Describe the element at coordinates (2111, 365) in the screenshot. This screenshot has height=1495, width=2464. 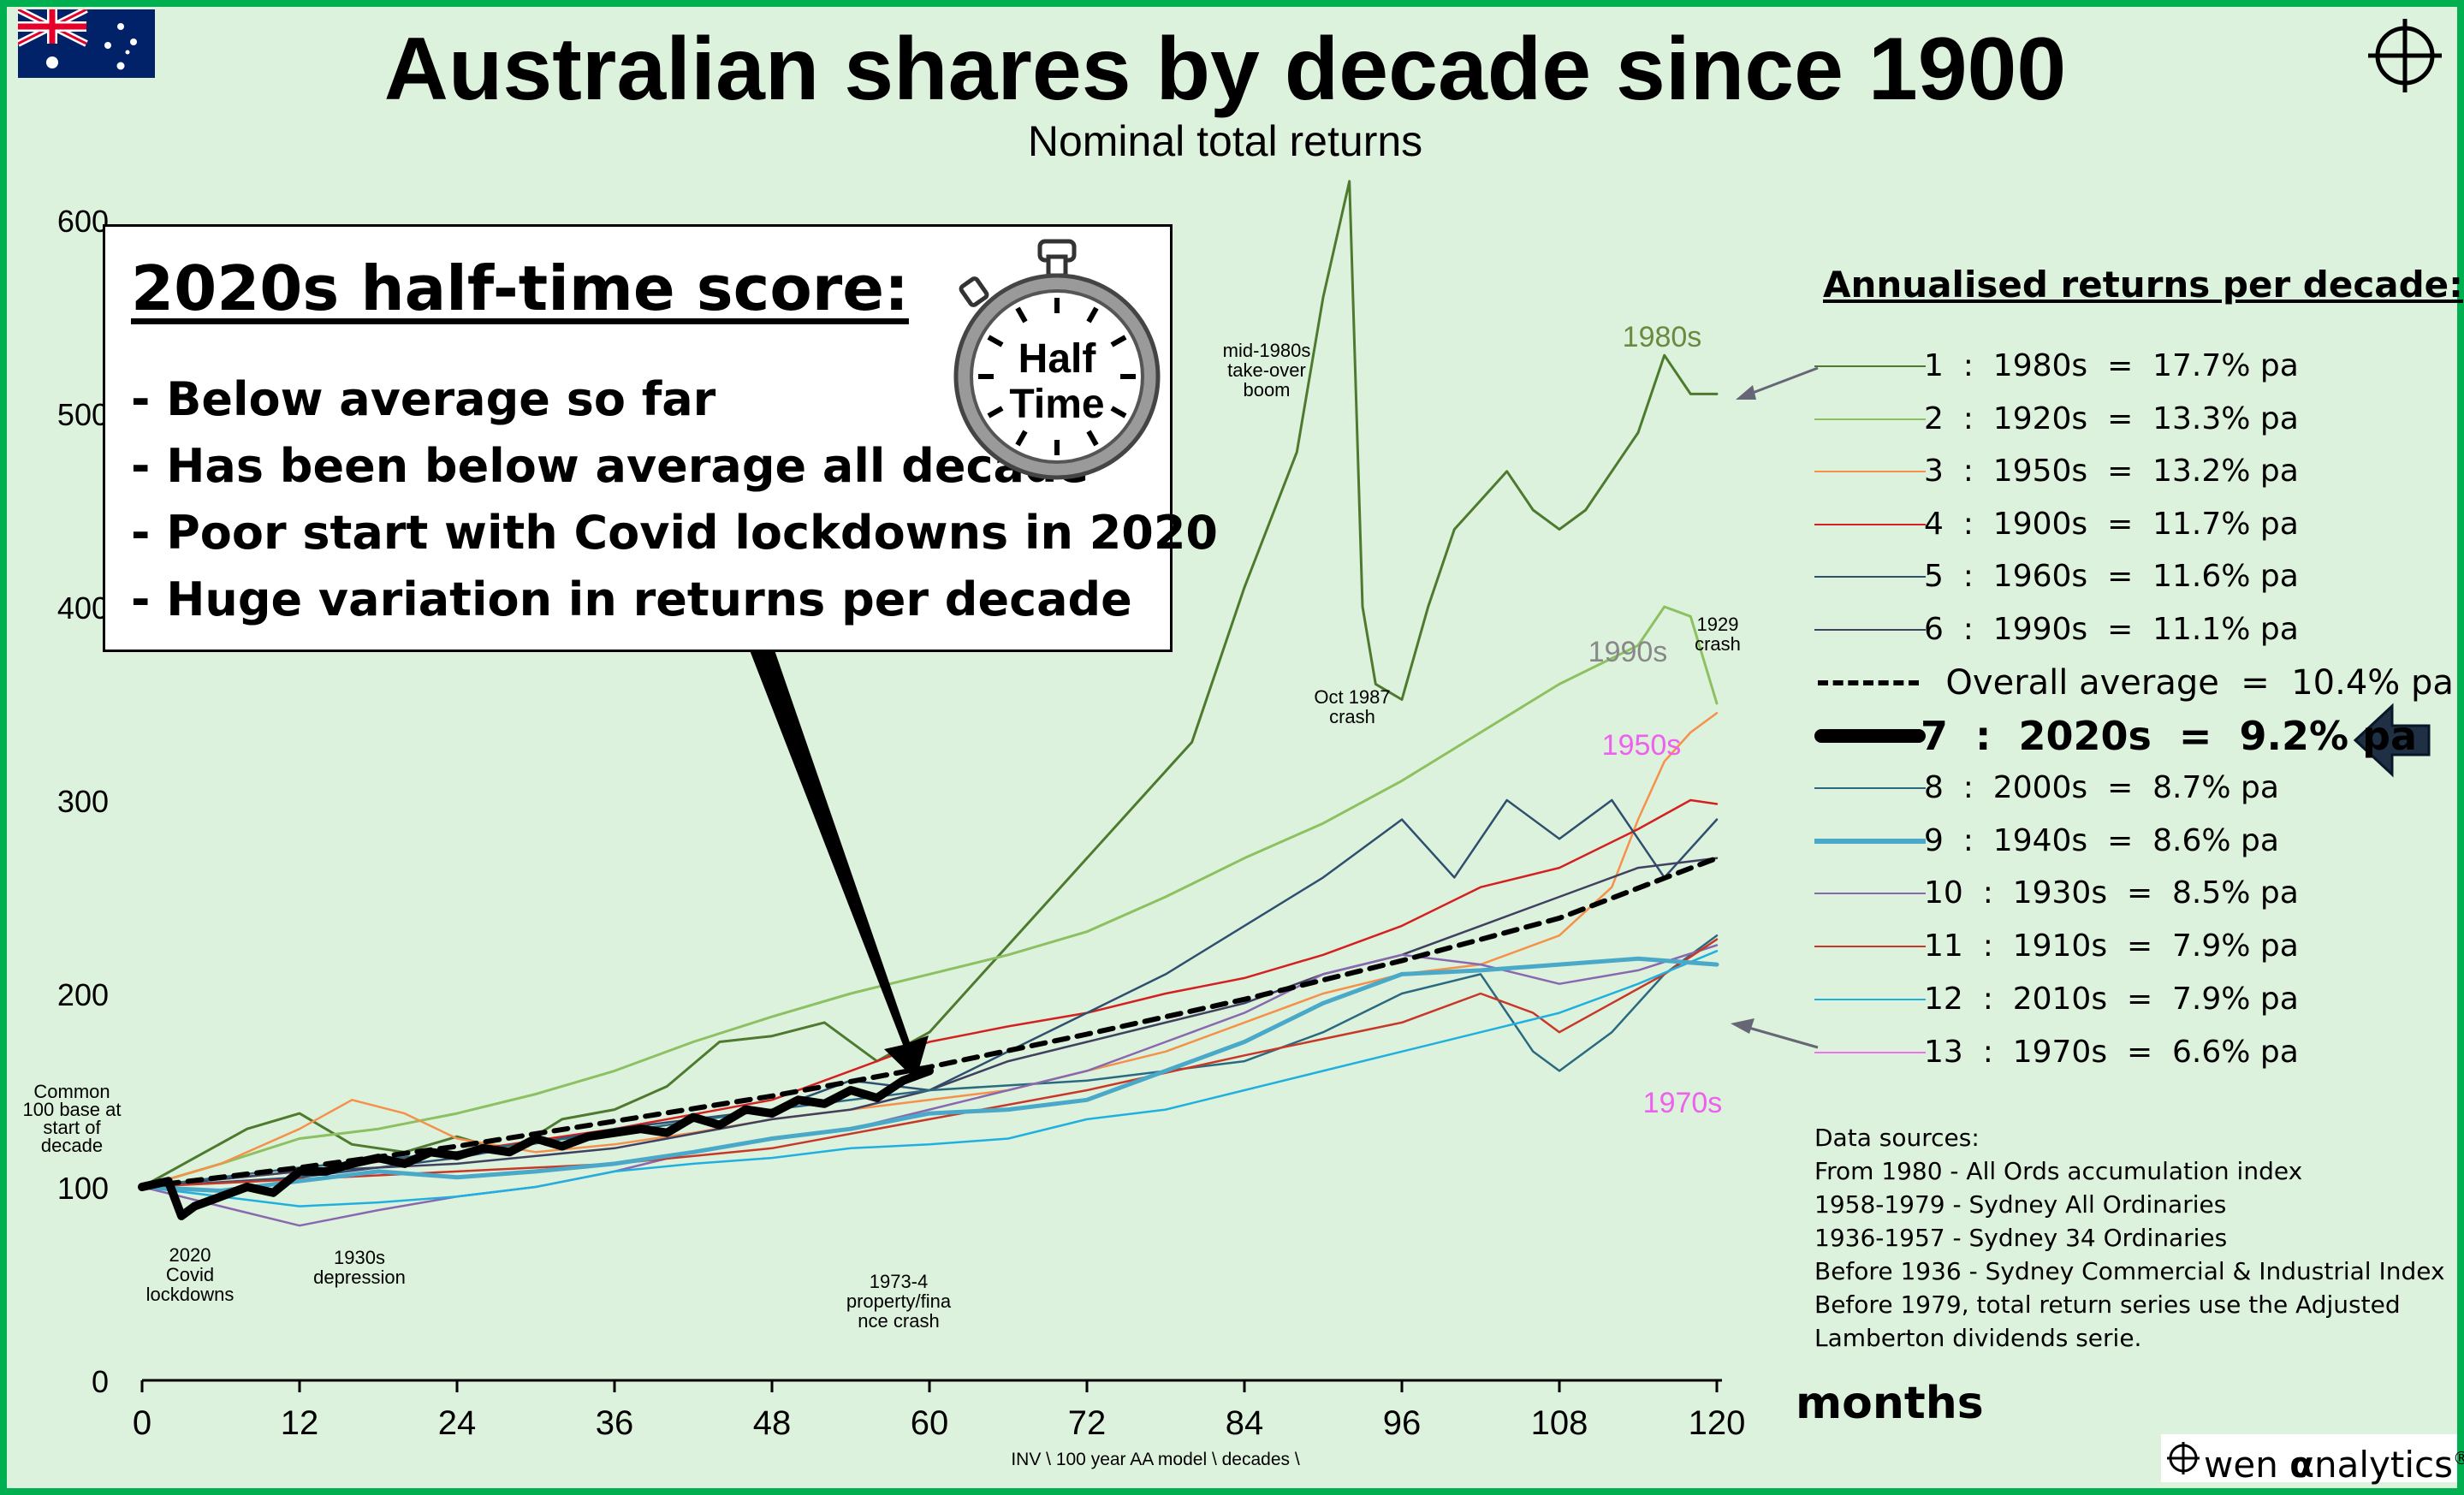
I see `legend-label: 1 : 1980s = 17.7% pa` at that location.